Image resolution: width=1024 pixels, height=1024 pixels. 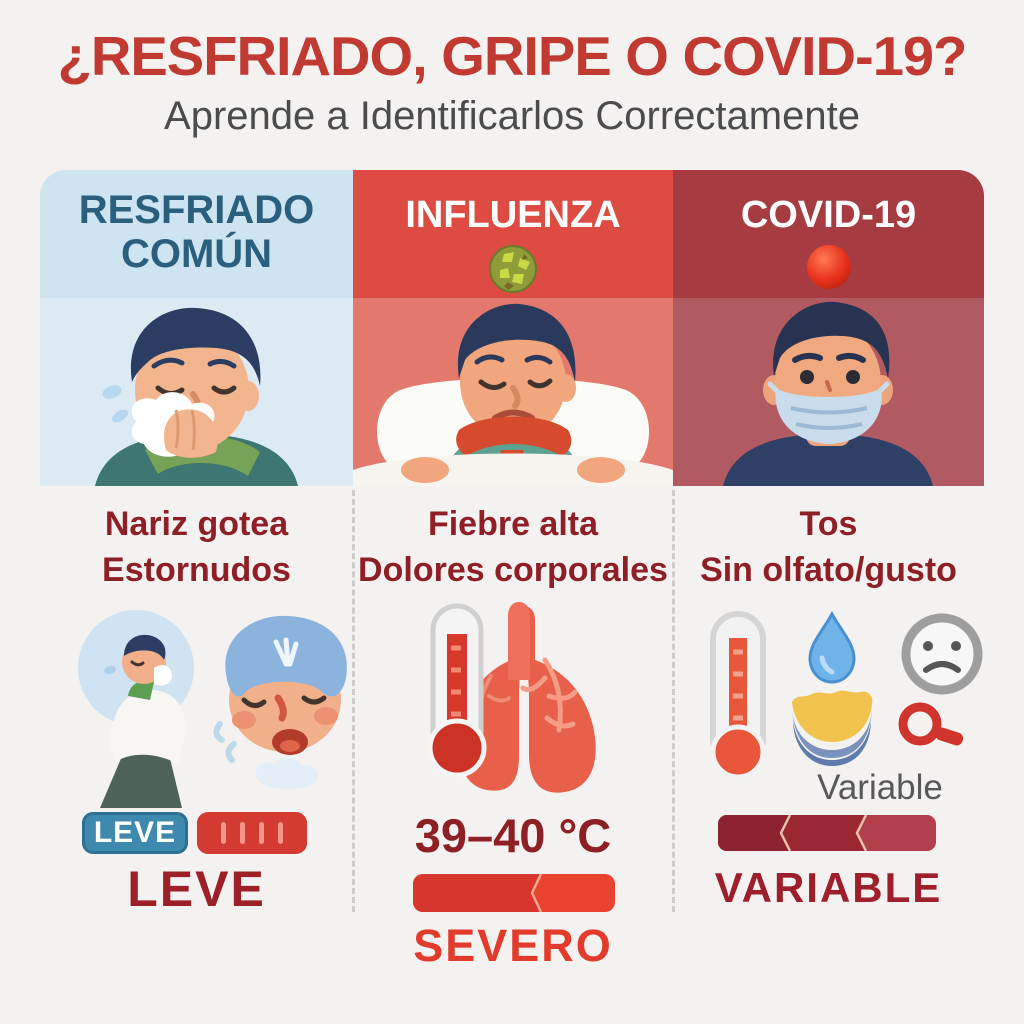 What do you see at coordinates (513, 215) in the screenshot?
I see `flu-header: INFLUENZA` at bounding box center [513, 215].